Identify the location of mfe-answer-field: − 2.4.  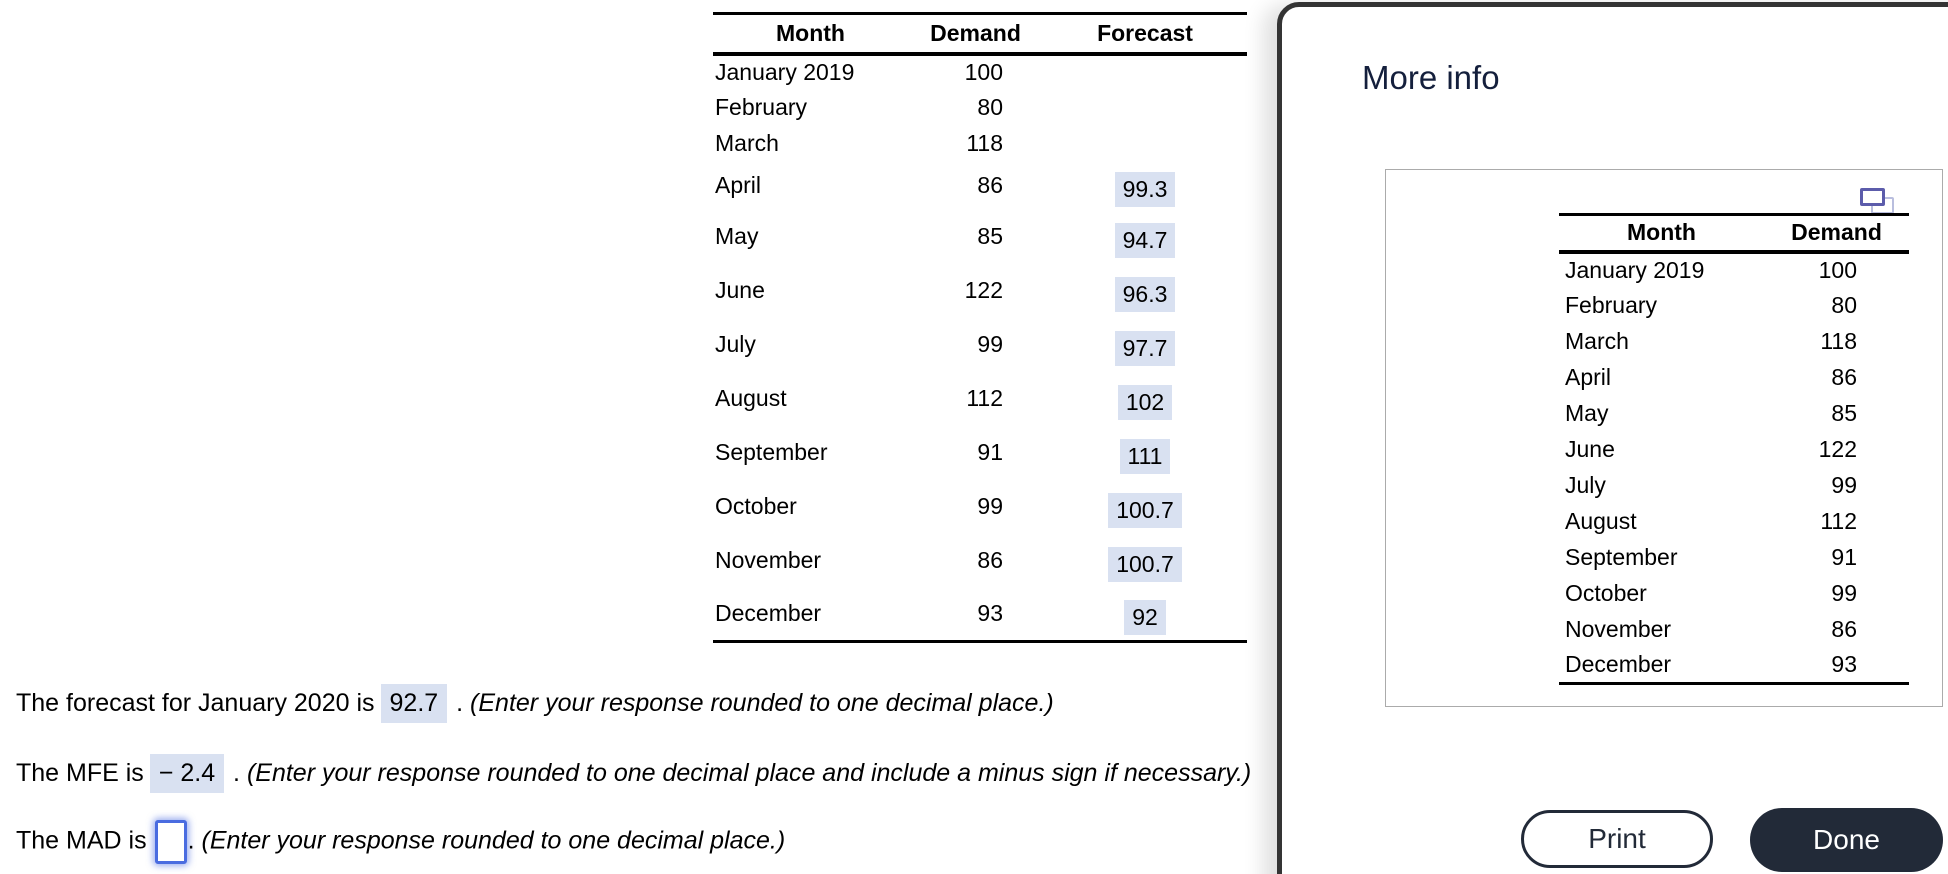
(187, 773).